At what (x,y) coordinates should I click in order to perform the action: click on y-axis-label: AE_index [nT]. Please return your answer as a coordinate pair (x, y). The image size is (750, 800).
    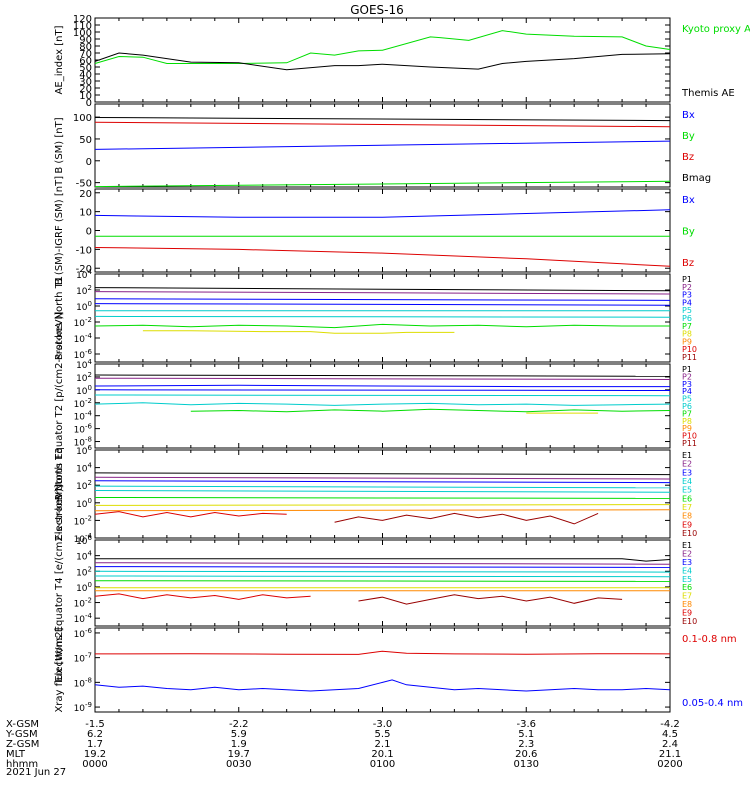
    Looking at the image, I should click on (59, 59).